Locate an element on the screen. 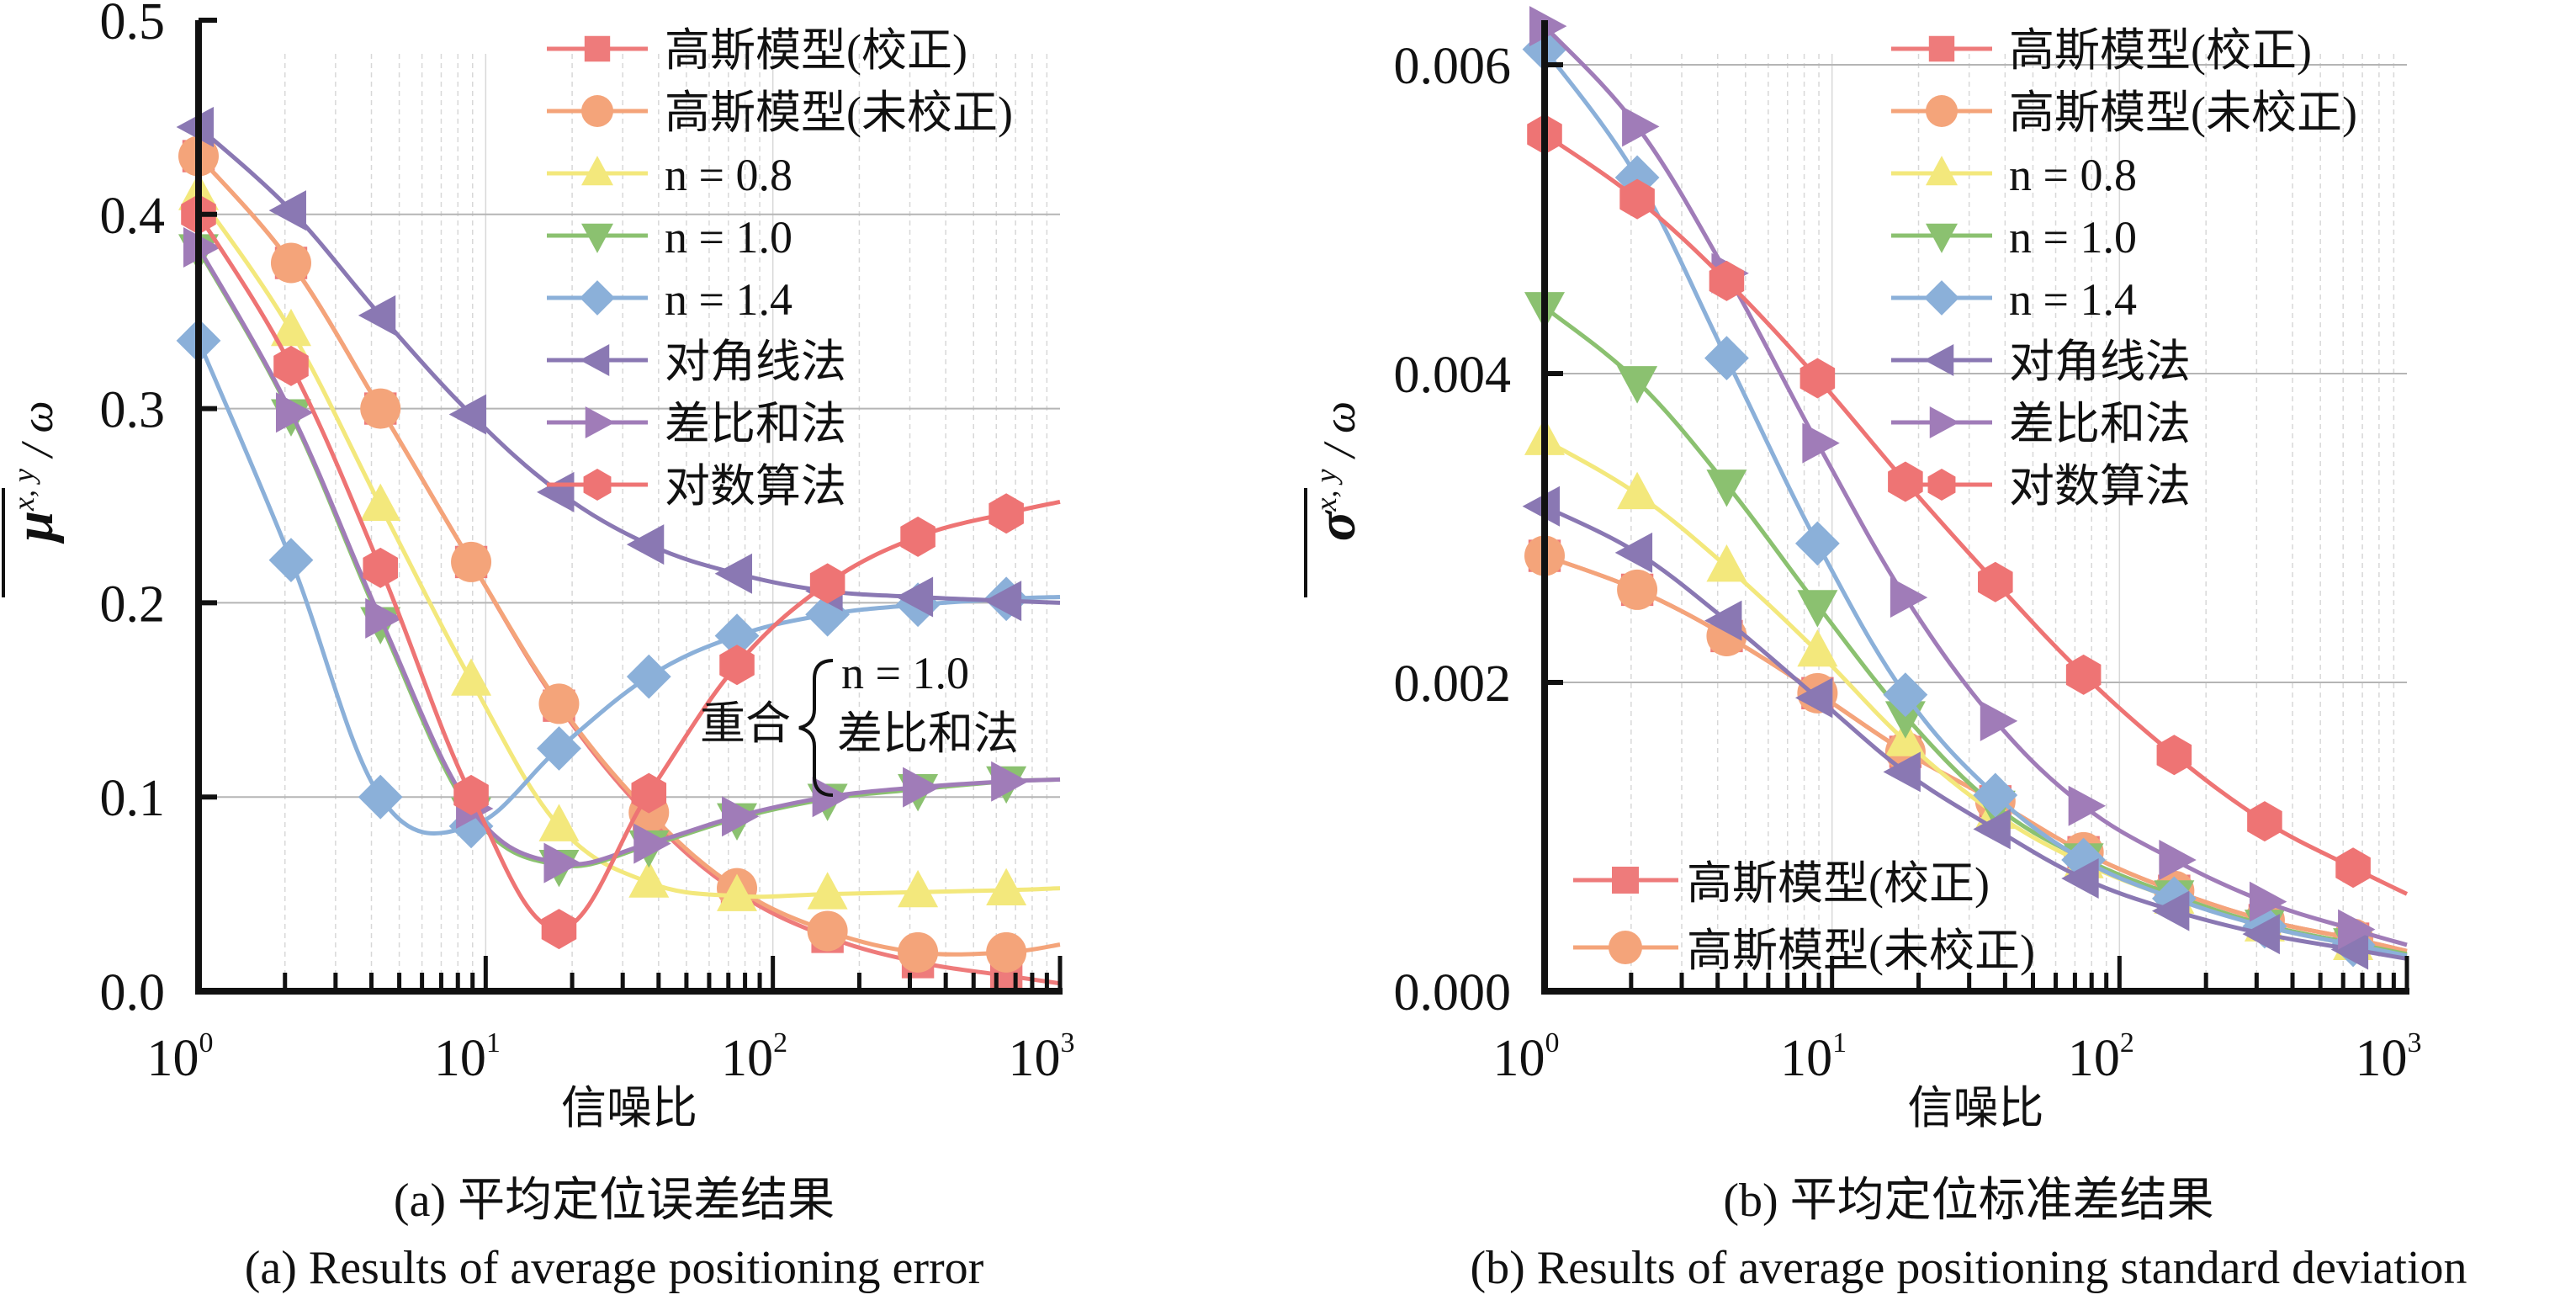 The width and height of the screenshot is (2576, 1300). legend-label: 高斯模型(未校正) is located at coordinates (839, 113).